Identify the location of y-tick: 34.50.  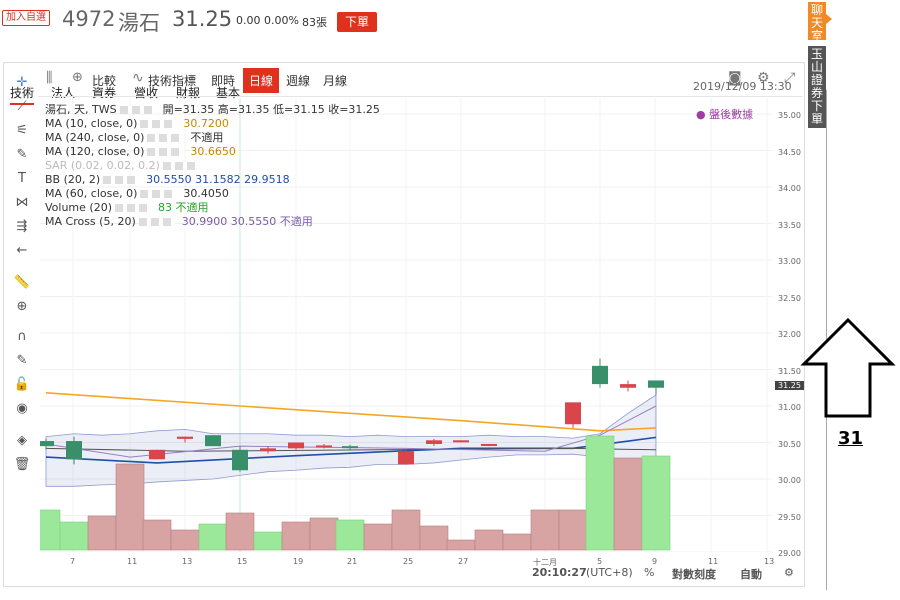
(789, 152).